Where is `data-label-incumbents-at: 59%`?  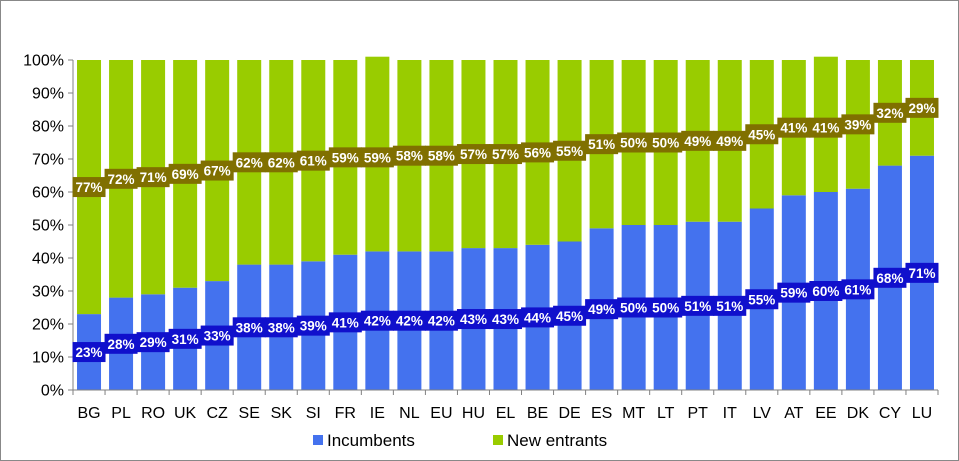
data-label-incumbents-at: 59% is located at coordinates (794, 292).